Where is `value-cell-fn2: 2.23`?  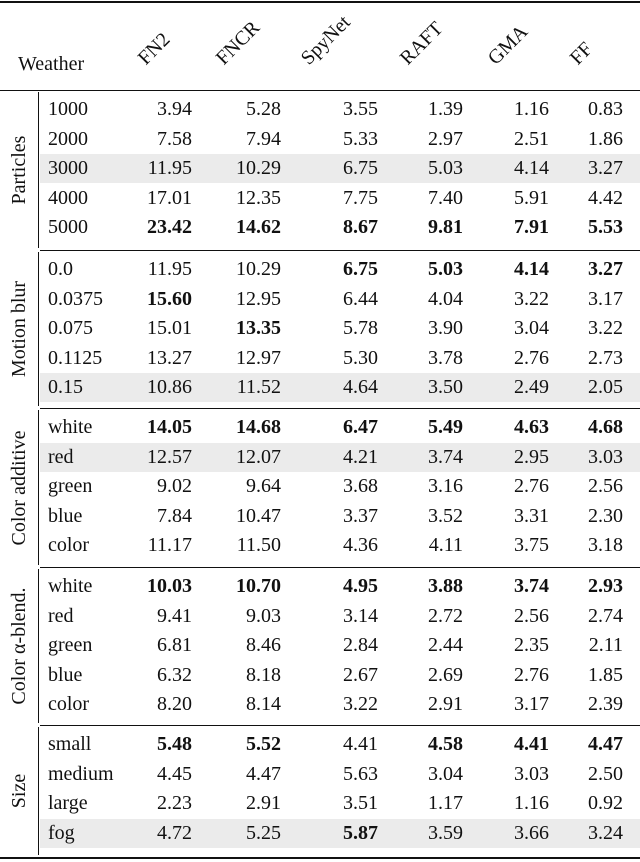
value-cell-fn2: 2.23 is located at coordinates (174, 803).